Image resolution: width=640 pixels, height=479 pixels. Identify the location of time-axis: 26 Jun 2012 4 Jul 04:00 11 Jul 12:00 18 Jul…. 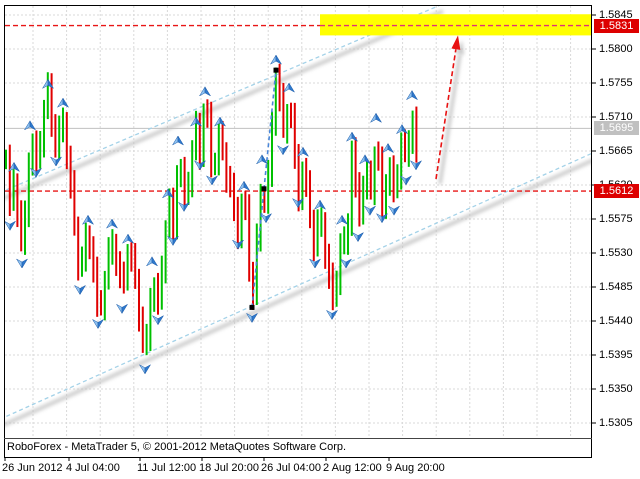
(320, 469).